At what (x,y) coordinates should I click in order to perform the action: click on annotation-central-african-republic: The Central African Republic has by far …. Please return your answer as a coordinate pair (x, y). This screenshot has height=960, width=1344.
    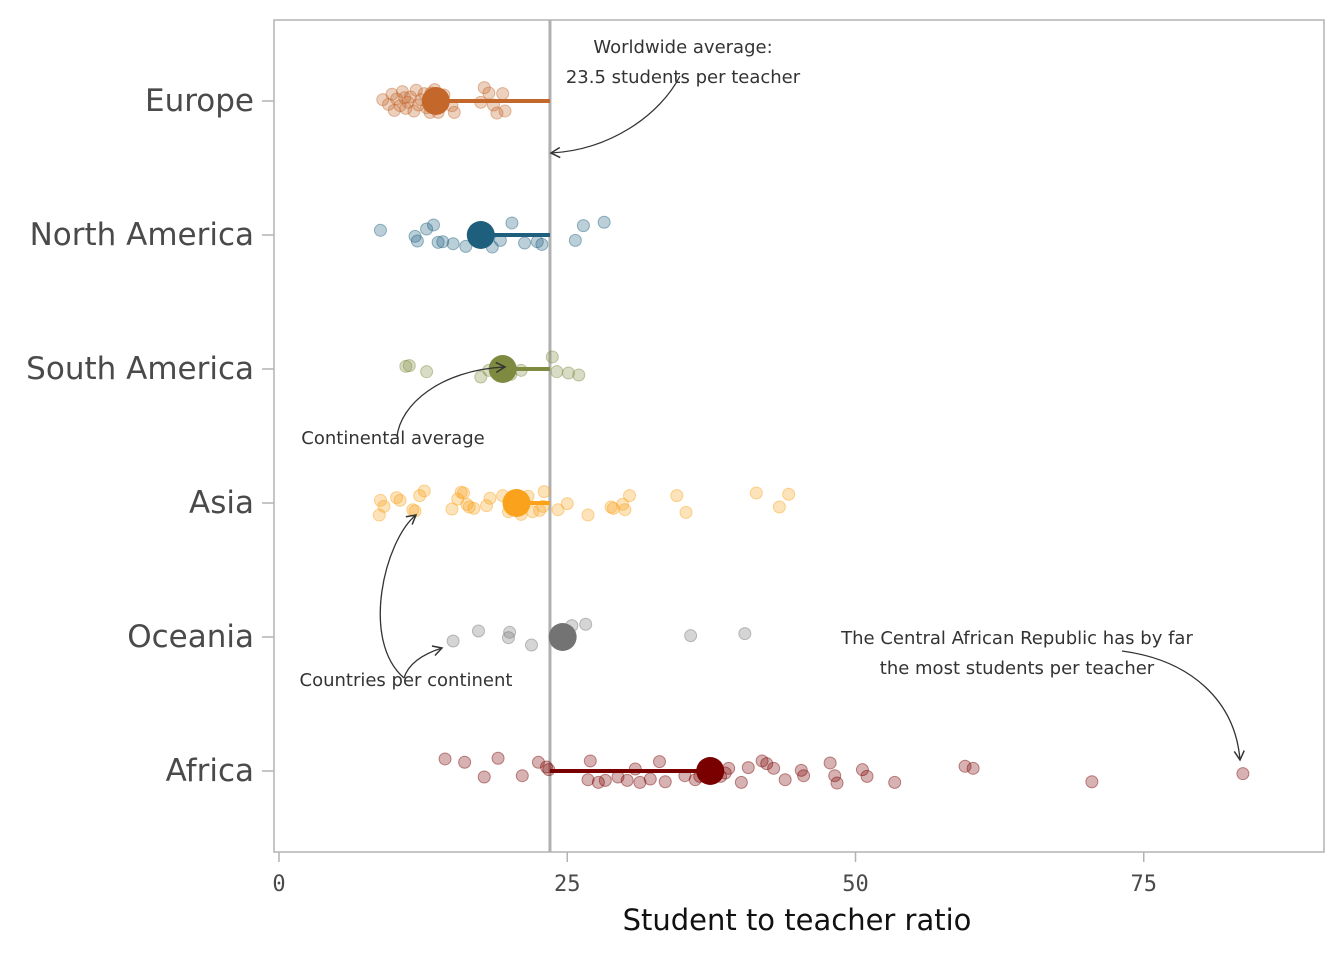
    Looking at the image, I should click on (1042, 695).